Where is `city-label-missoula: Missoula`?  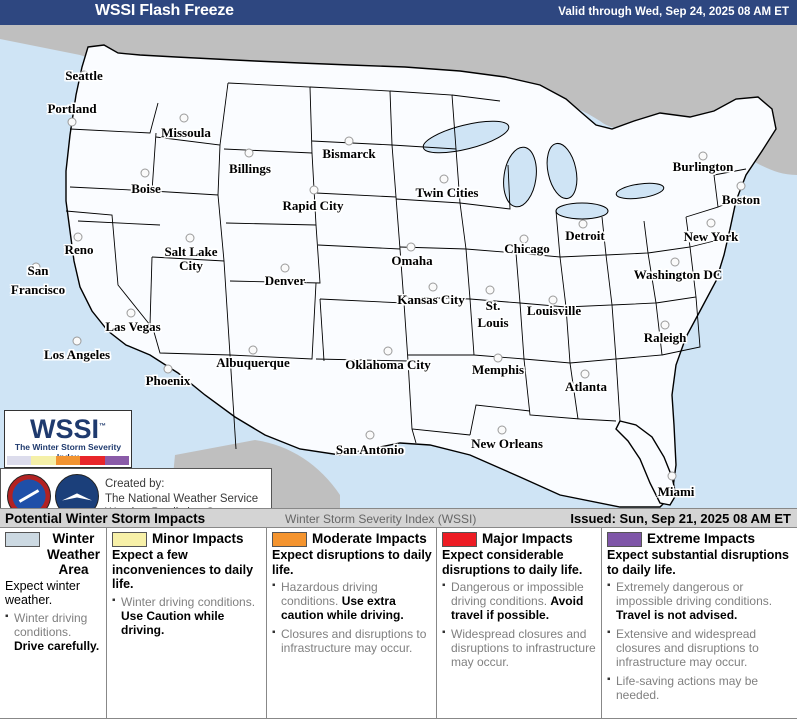
city-label-missoula: Missoula is located at coordinates (186, 132).